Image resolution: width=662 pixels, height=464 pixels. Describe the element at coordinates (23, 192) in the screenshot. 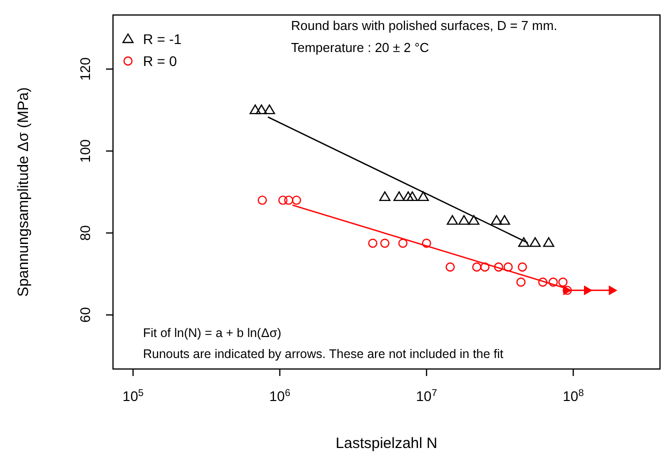

I see `y-axis-title: Spannungsamplitude Δσ (MPa)` at that location.